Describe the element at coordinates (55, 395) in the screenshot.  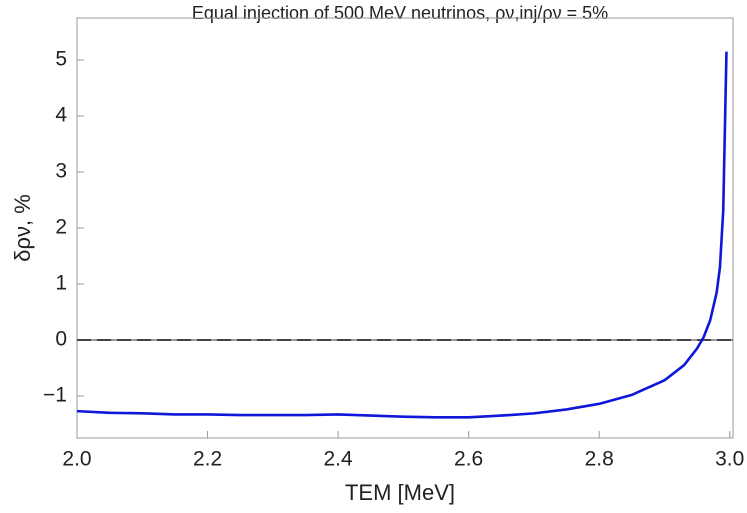
I see `y-tick-label: −1` at that location.